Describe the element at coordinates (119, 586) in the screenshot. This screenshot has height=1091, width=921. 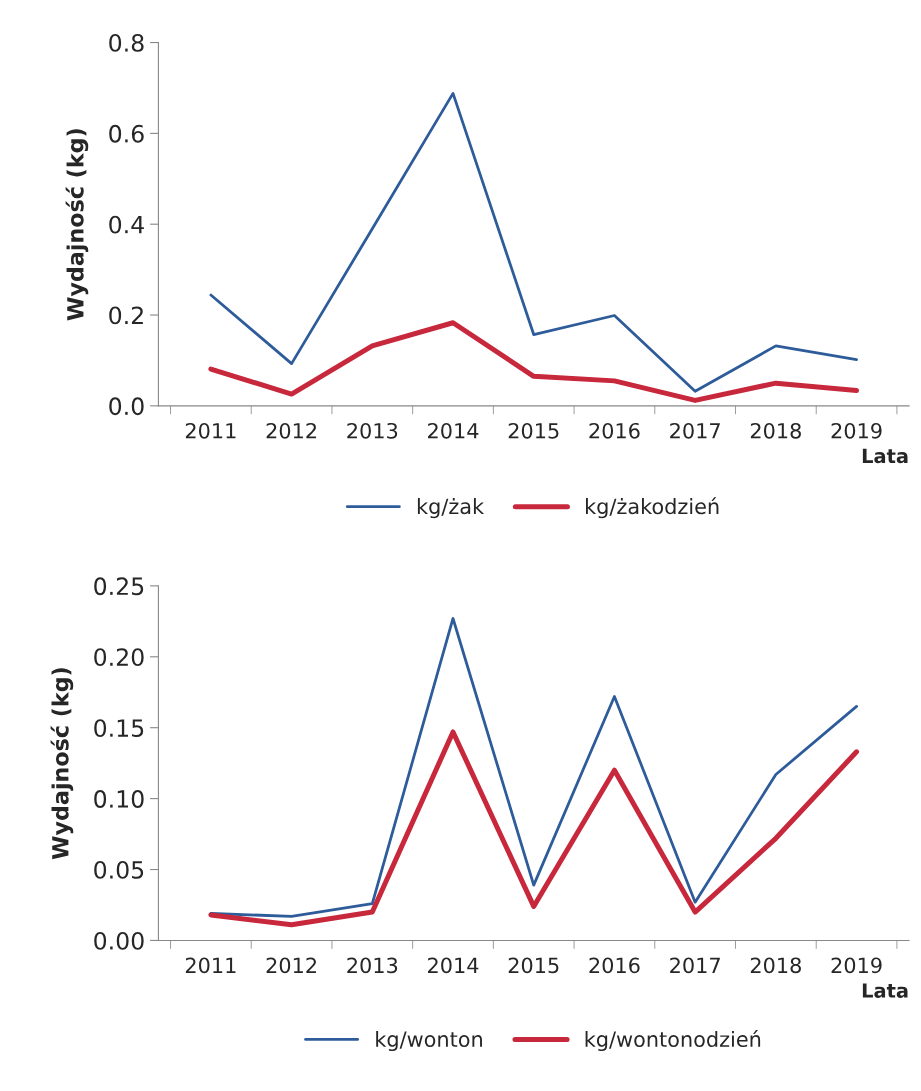
I see `y-tick-label: 0.25` at that location.